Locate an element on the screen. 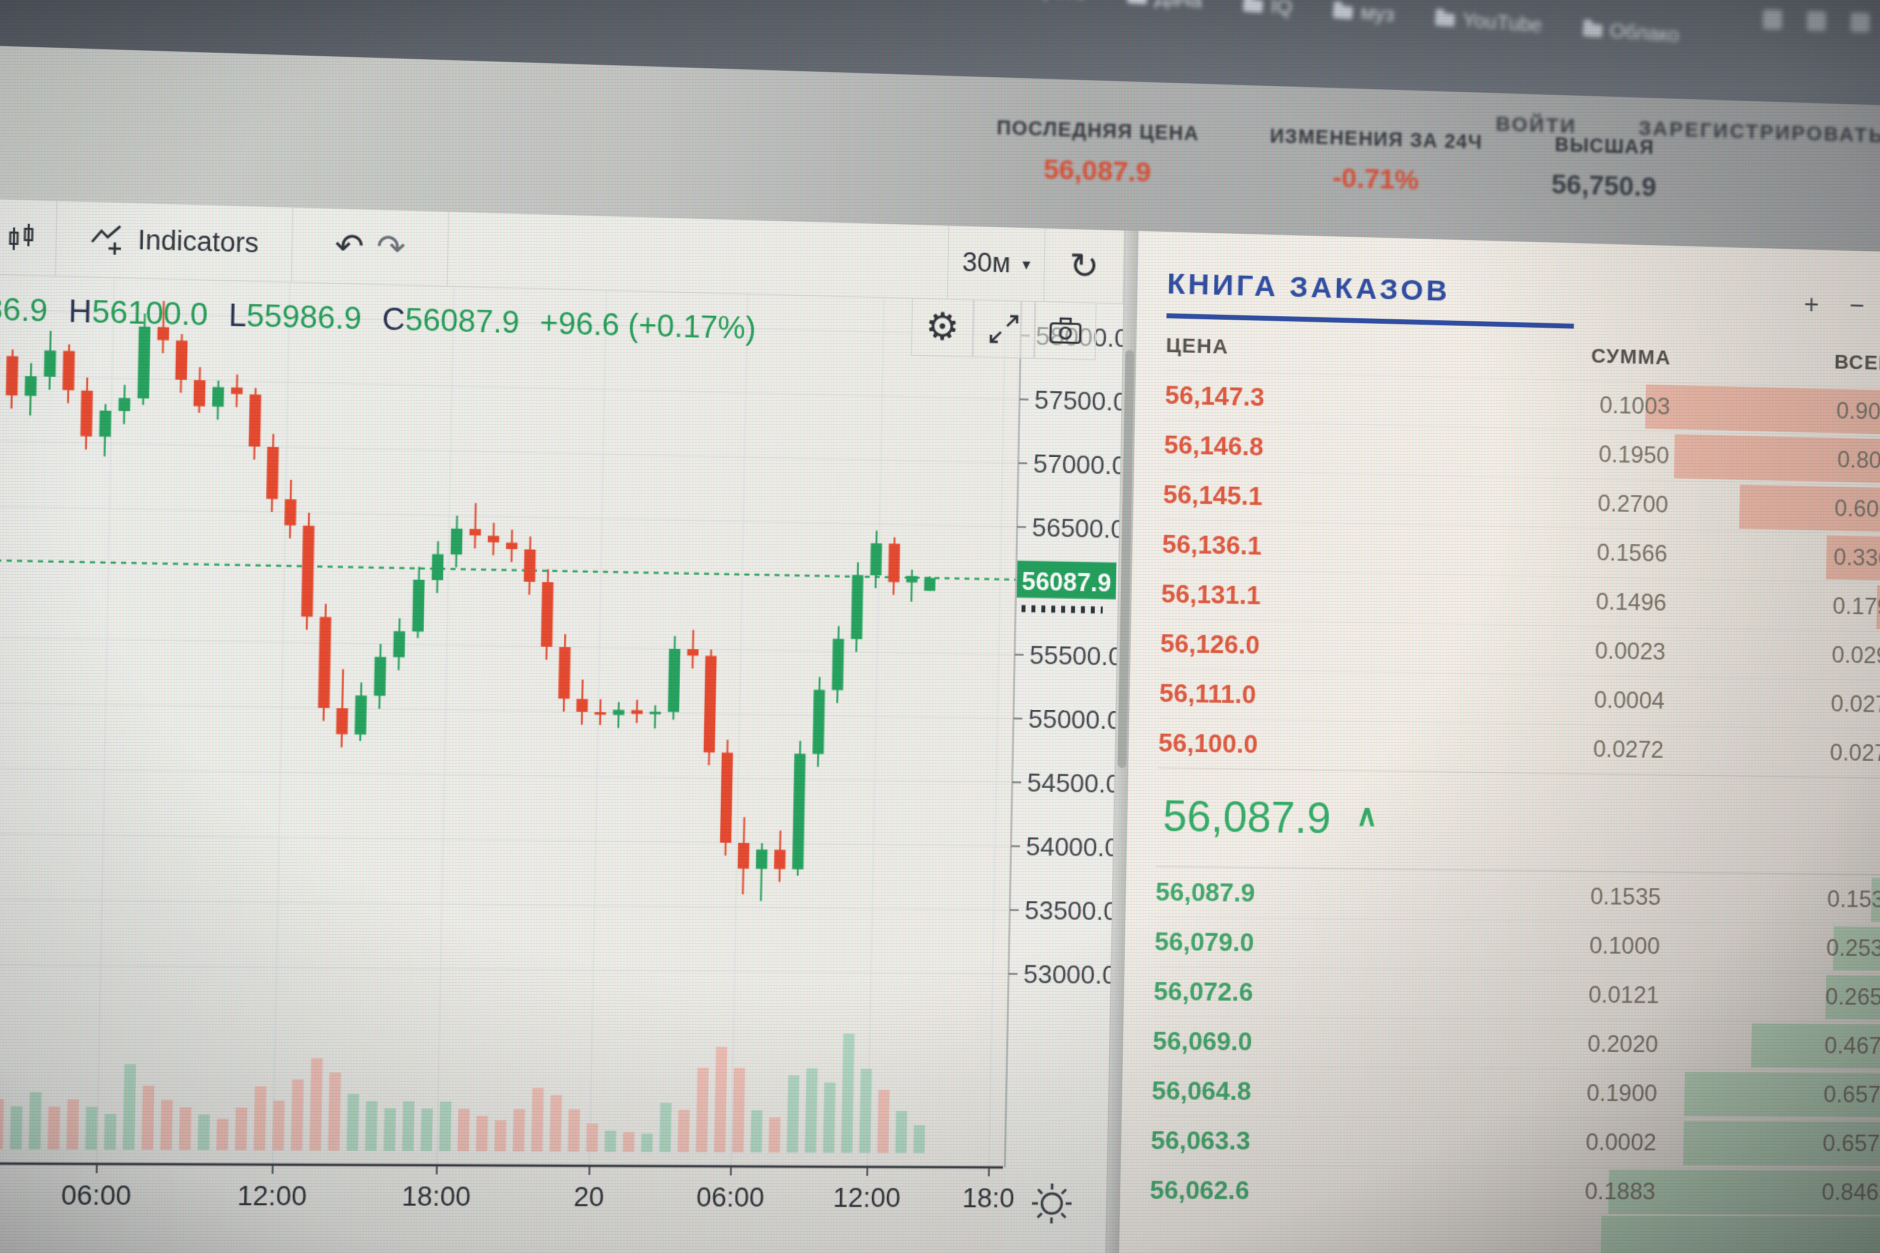 The width and height of the screenshot is (1880, 1253). refresh-icon: ↻ is located at coordinates (1084, 265).